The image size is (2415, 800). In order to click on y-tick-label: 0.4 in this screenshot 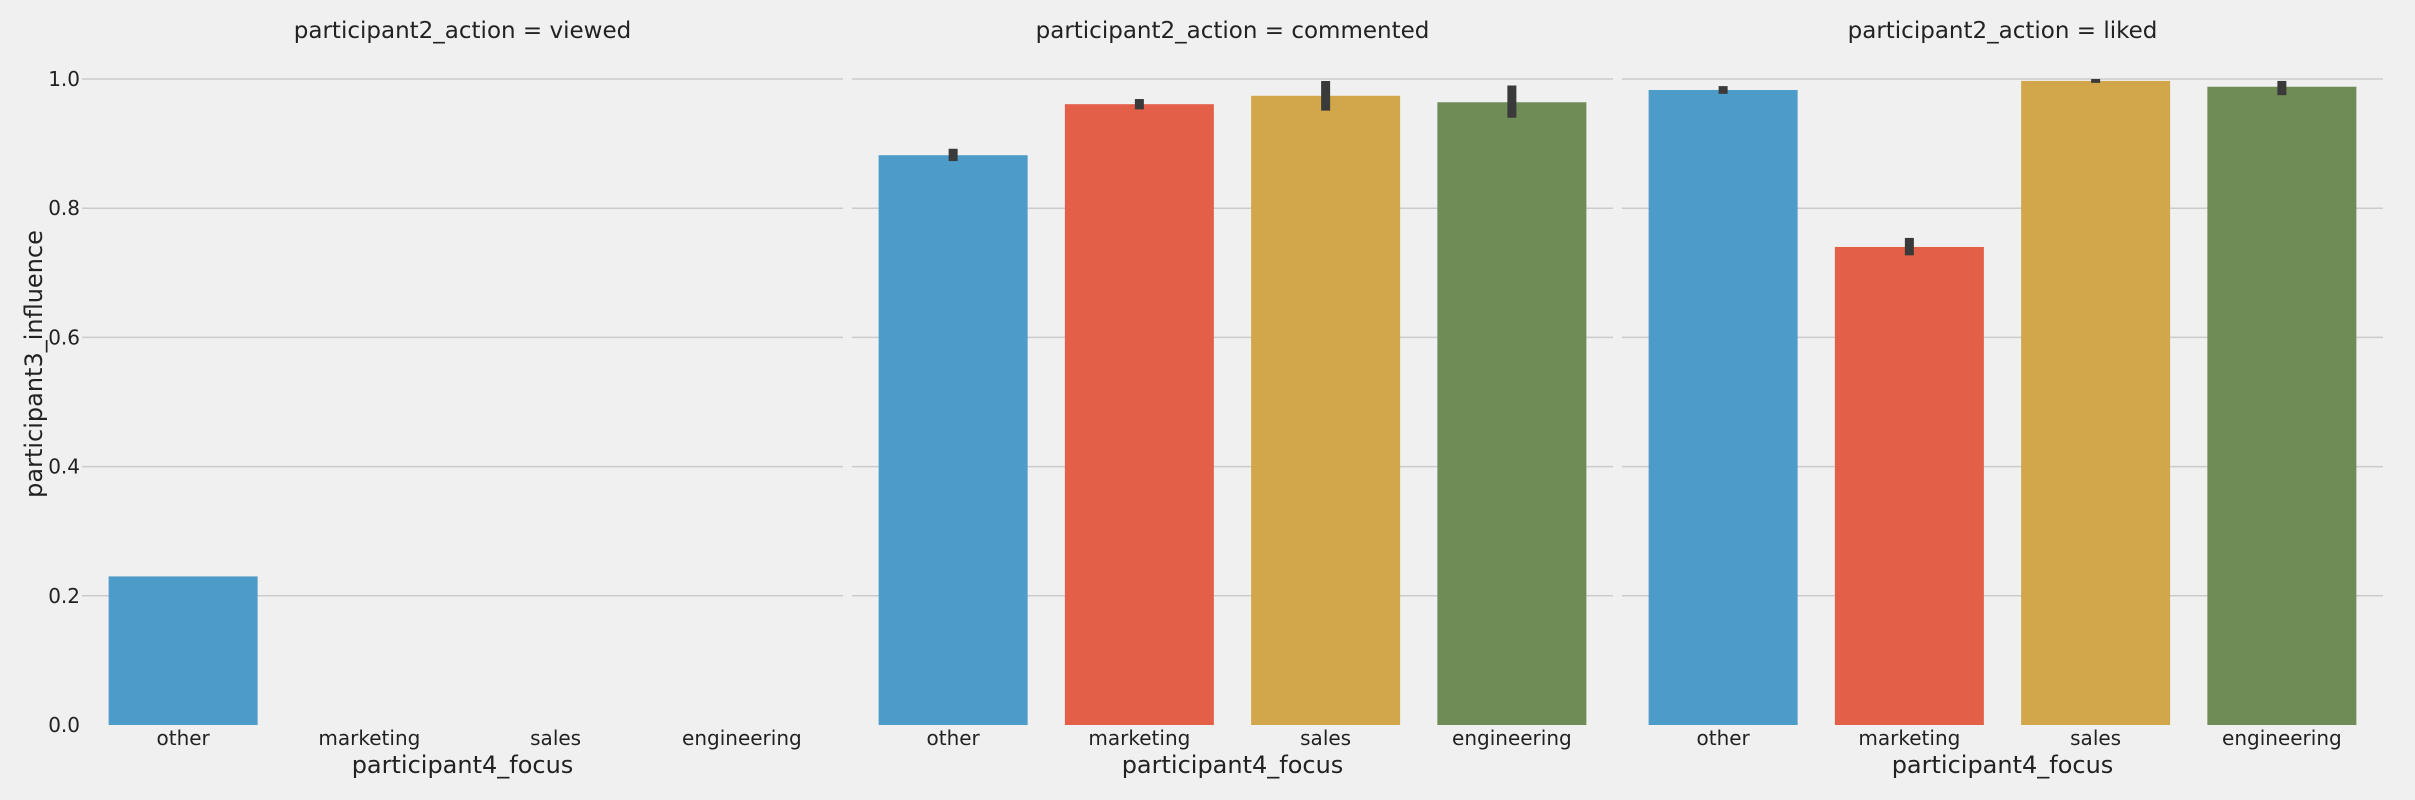, I will do `click(64, 467)`.